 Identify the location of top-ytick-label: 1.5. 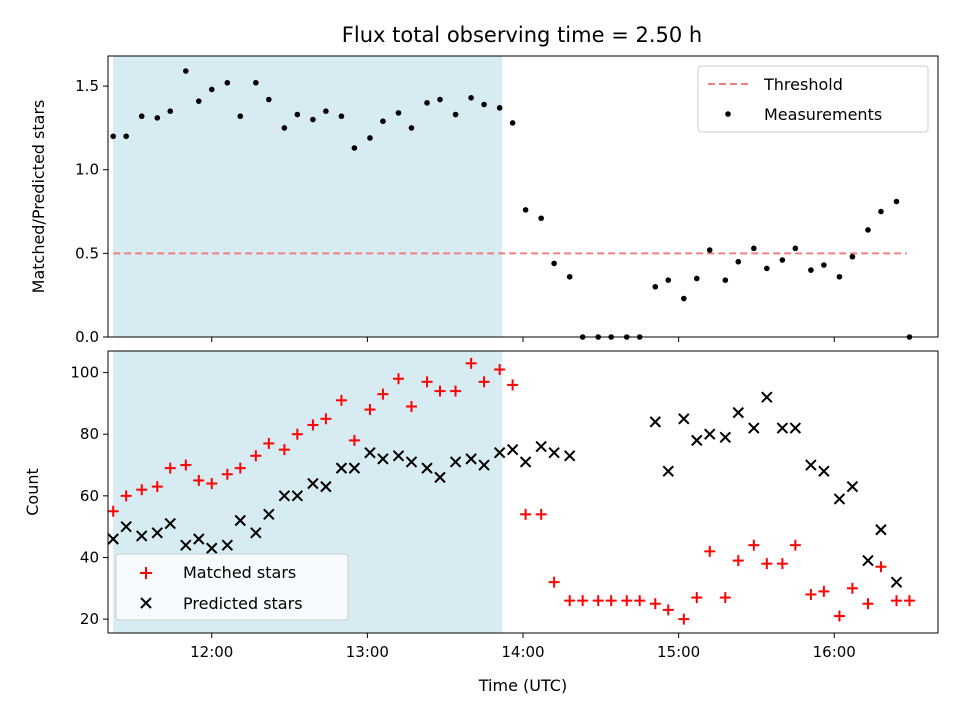
(87, 86).